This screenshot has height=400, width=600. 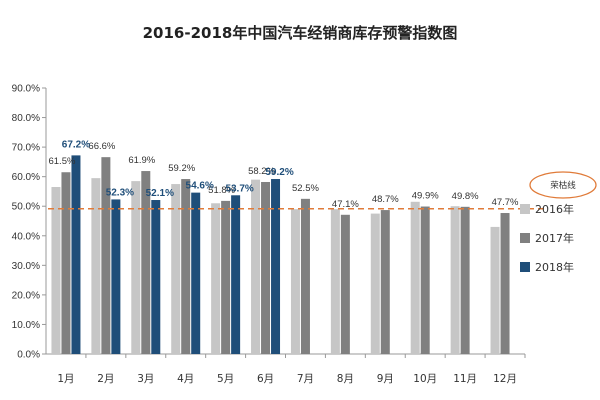 What do you see at coordinates (28, 355) in the screenshot?
I see `y-tick-label: 0.0%` at bounding box center [28, 355].